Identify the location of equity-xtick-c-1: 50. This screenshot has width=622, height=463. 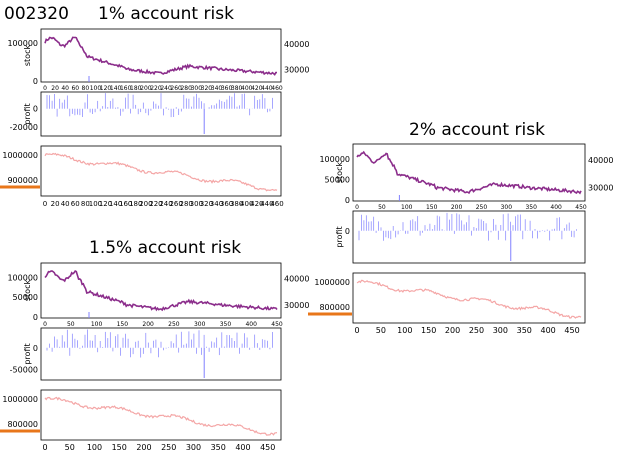
(70, 447).